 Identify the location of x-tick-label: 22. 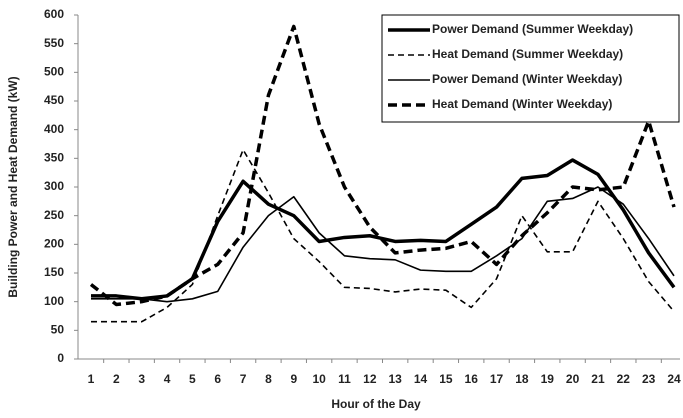
(624, 379).